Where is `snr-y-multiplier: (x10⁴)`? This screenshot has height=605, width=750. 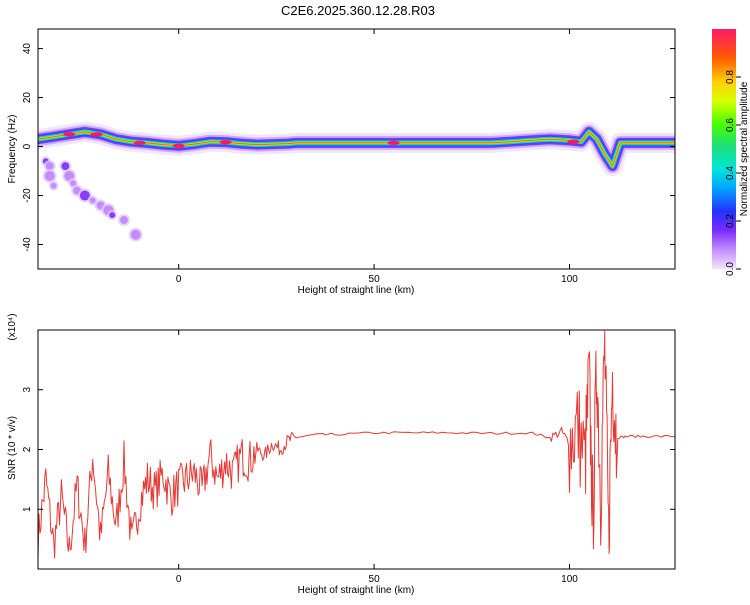
snr-y-multiplier: (x10⁴) is located at coordinates (12, 326).